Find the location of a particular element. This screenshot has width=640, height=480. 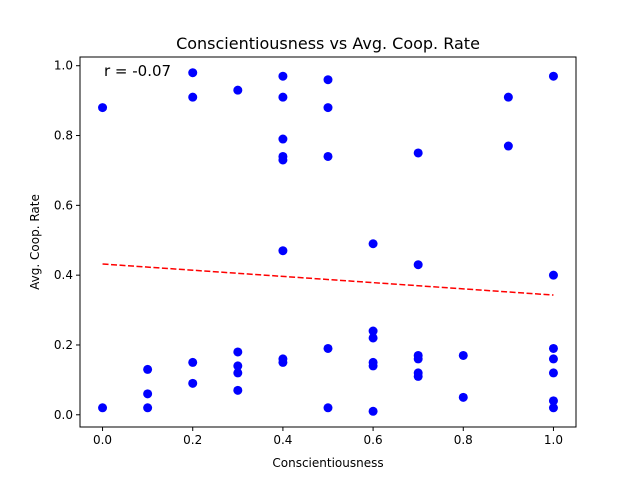

x-axis-label: Conscientiousness is located at coordinates (327, 463).